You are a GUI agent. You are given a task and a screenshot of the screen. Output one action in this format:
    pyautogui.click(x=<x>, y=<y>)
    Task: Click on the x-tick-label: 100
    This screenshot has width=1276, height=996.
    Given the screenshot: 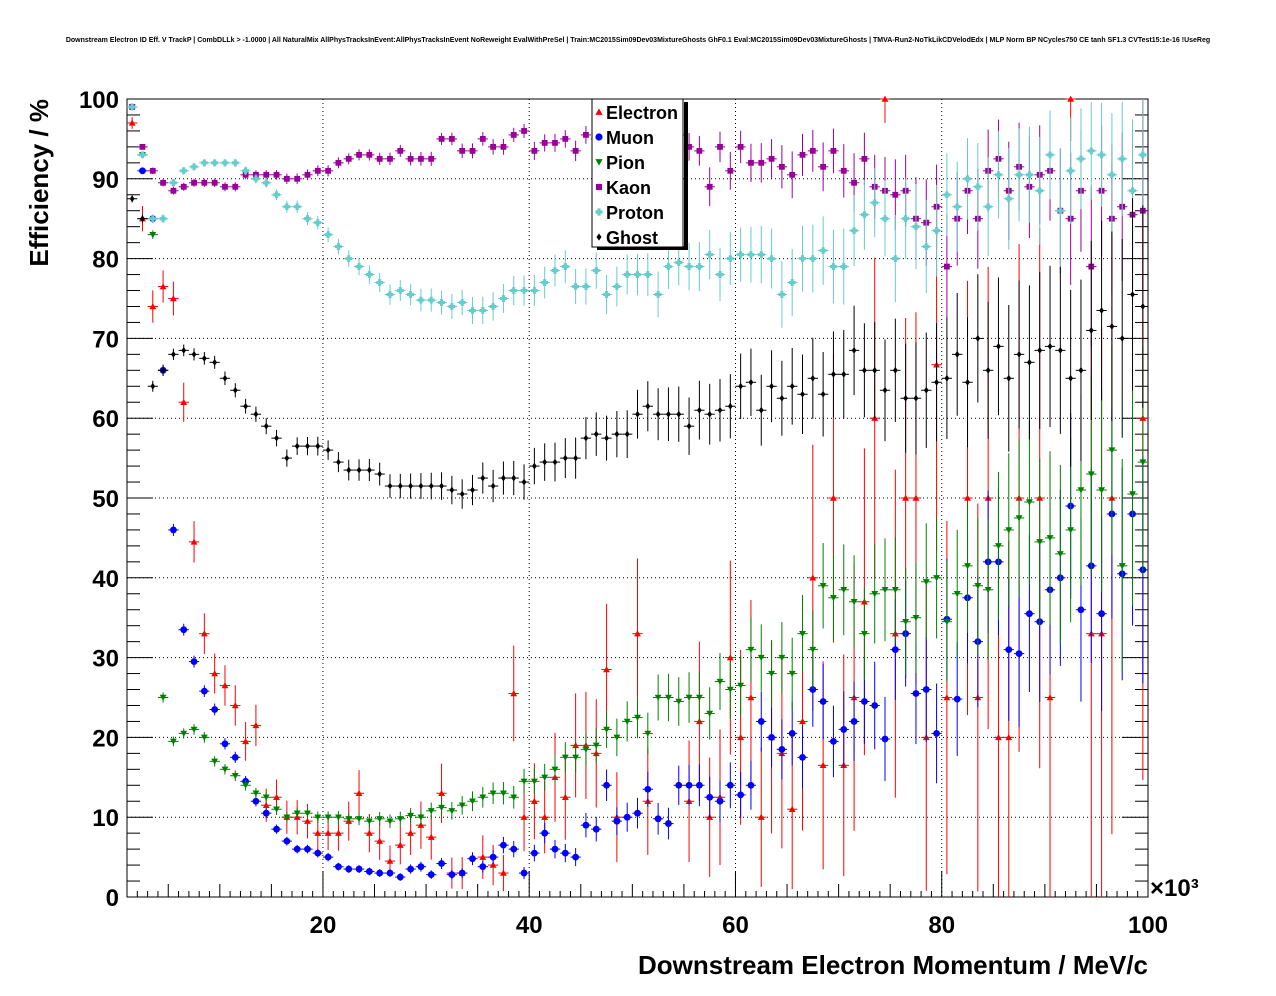 What is the action you would take?
    pyautogui.click(x=1148, y=925)
    